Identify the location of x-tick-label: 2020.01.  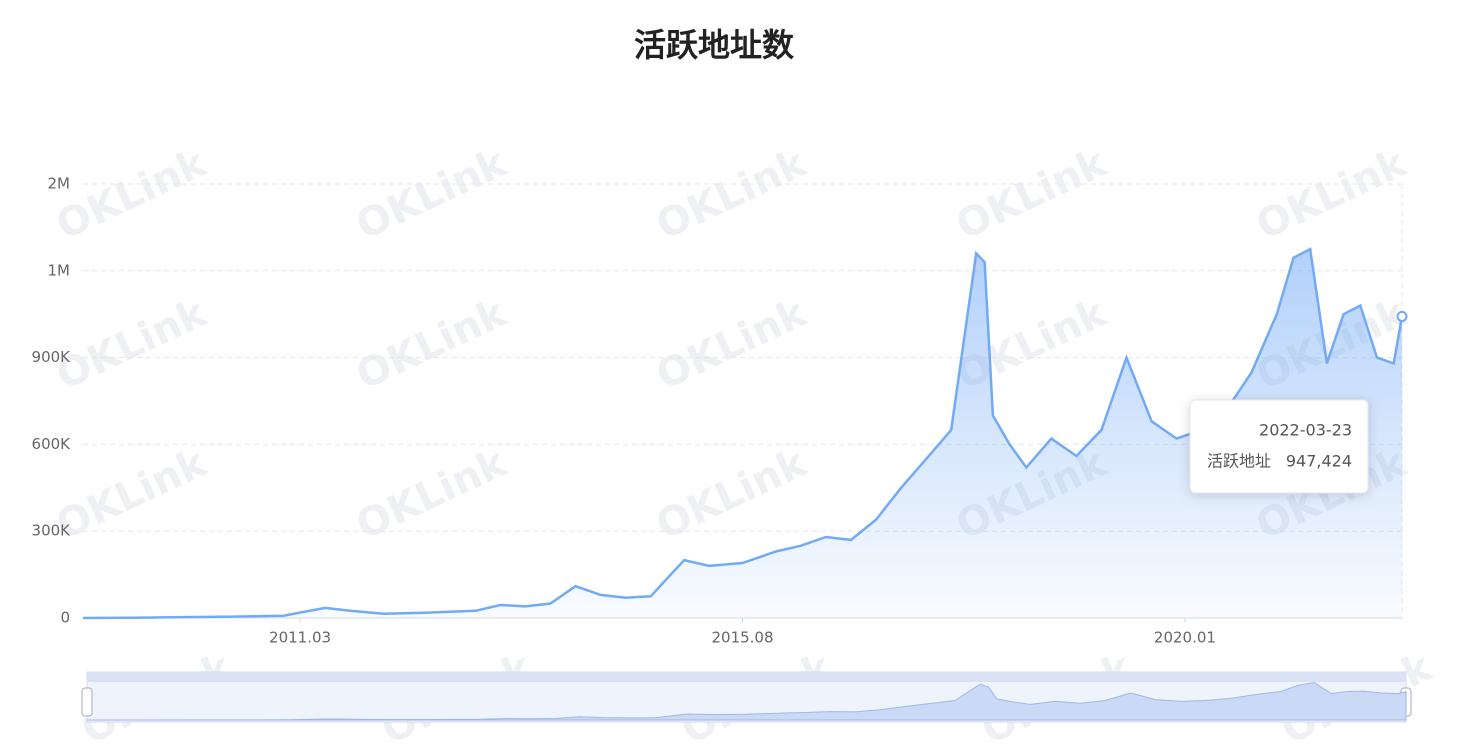
(1185, 638).